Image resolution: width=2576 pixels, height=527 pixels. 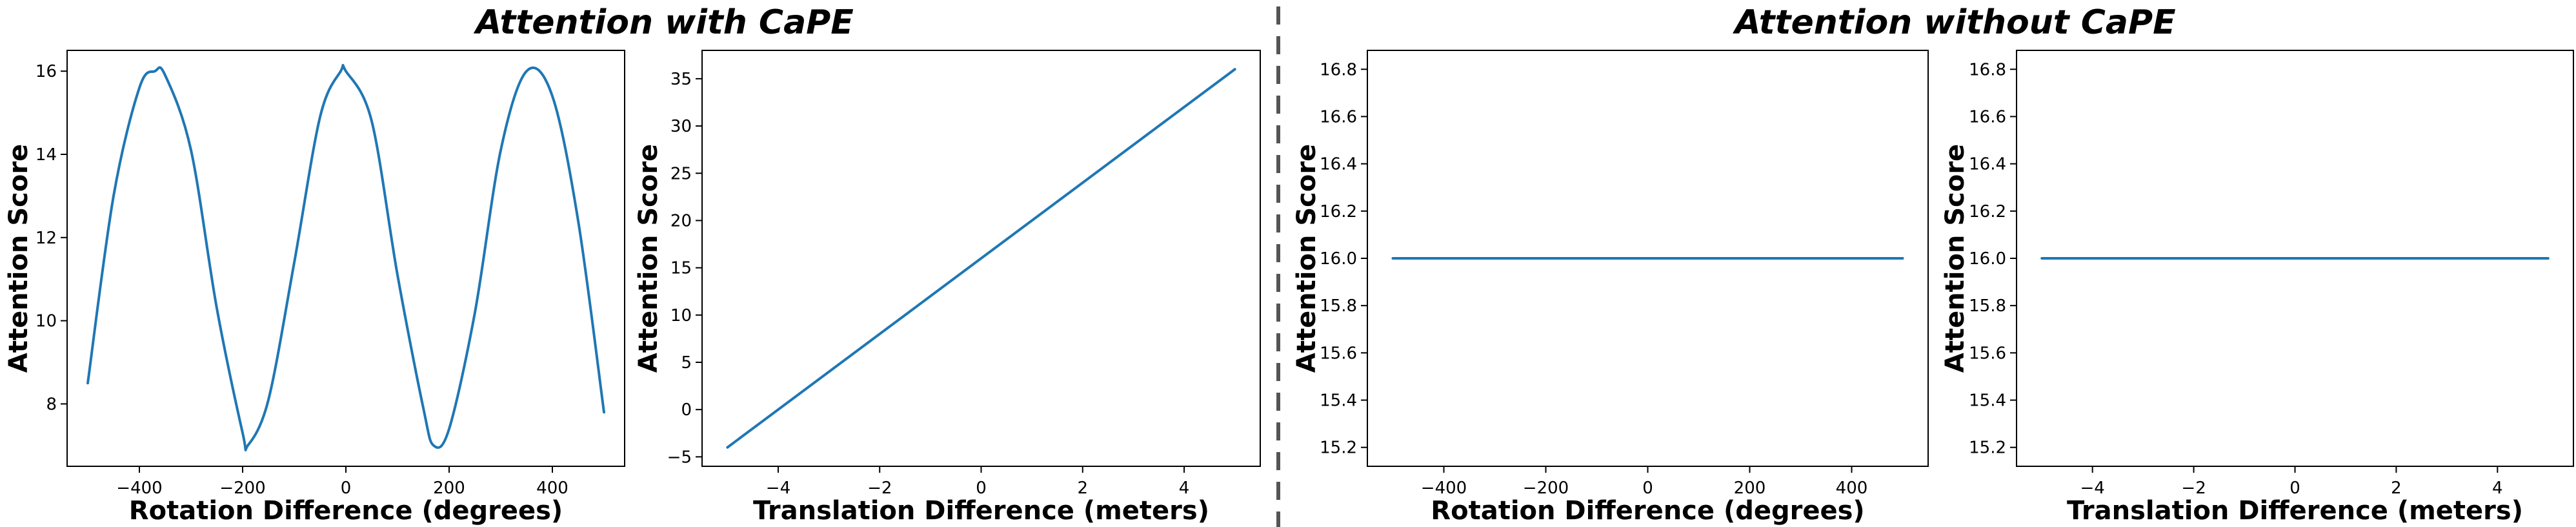 What do you see at coordinates (52, 404) in the screenshot?
I see `y-tick-label: 8` at bounding box center [52, 404].